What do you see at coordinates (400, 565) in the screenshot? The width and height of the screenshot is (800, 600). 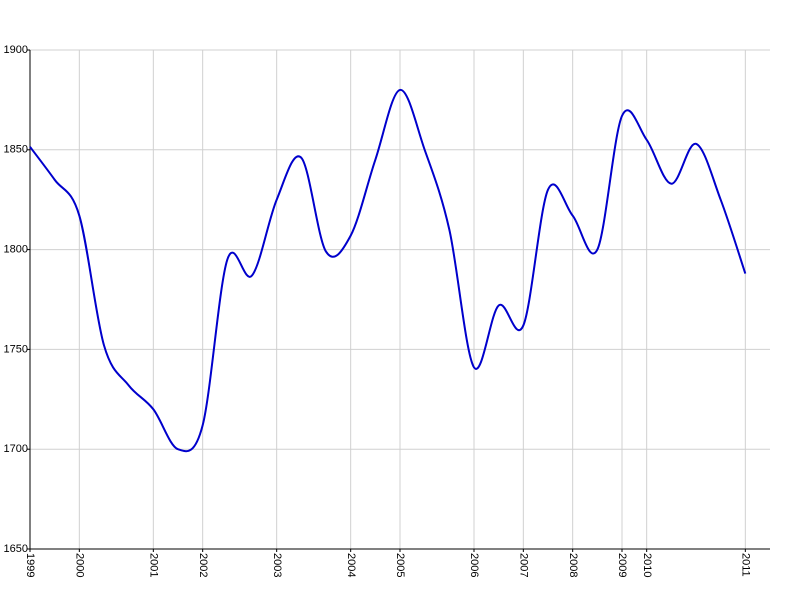 I see `x-tick-label: 2005` at bounding box center [400, 565].